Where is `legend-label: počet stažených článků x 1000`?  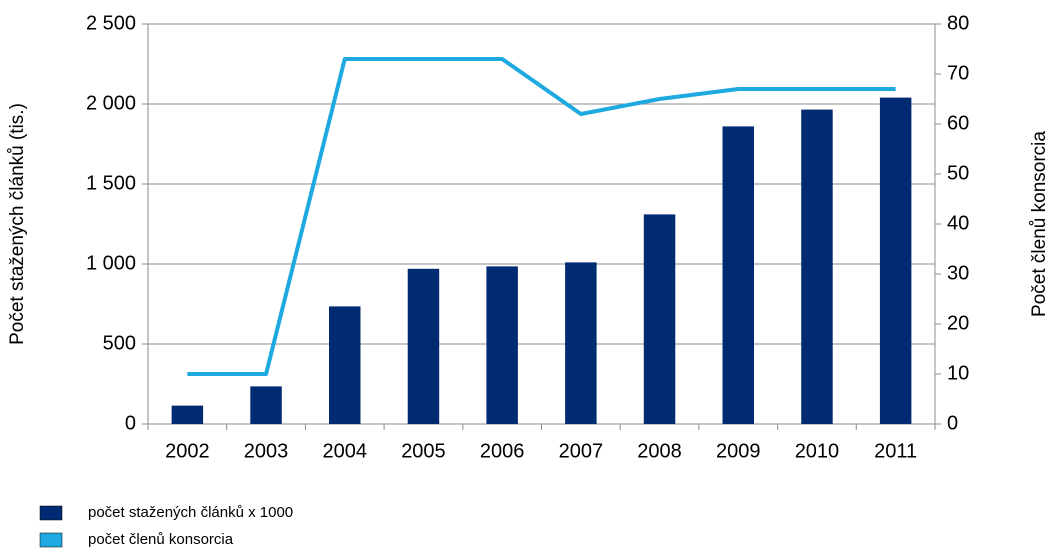 legend-label: počet stažených článků x 1000 is located at coordinates (190, 512).